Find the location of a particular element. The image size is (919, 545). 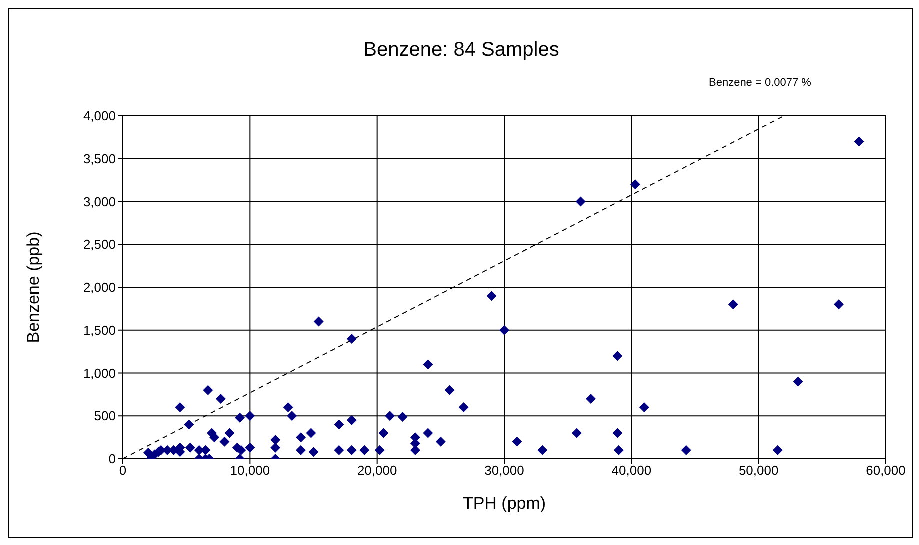

x-tick-label: 50,000 is located at coordinates (758, 470).